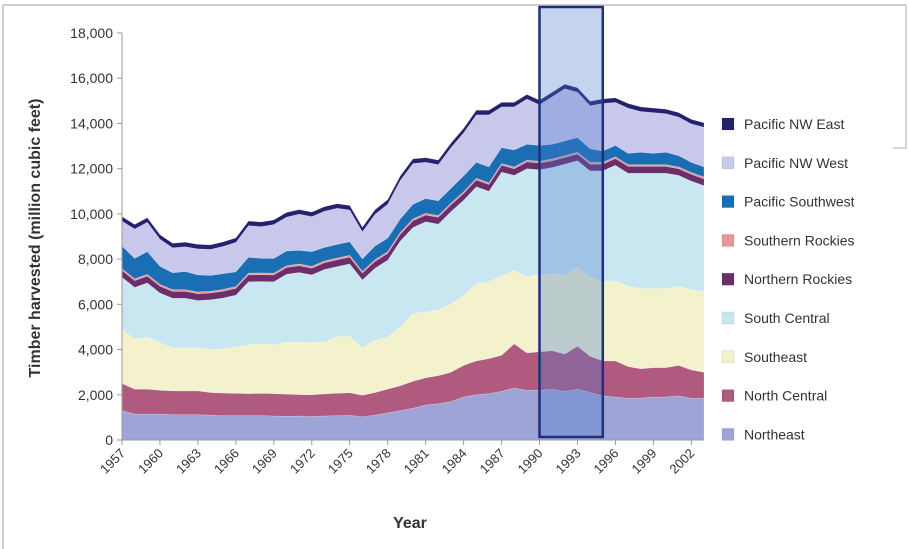 The width and height of the screenshot is (909, 549). I want to click on legend-swatch-north-central, so click(728, 395).